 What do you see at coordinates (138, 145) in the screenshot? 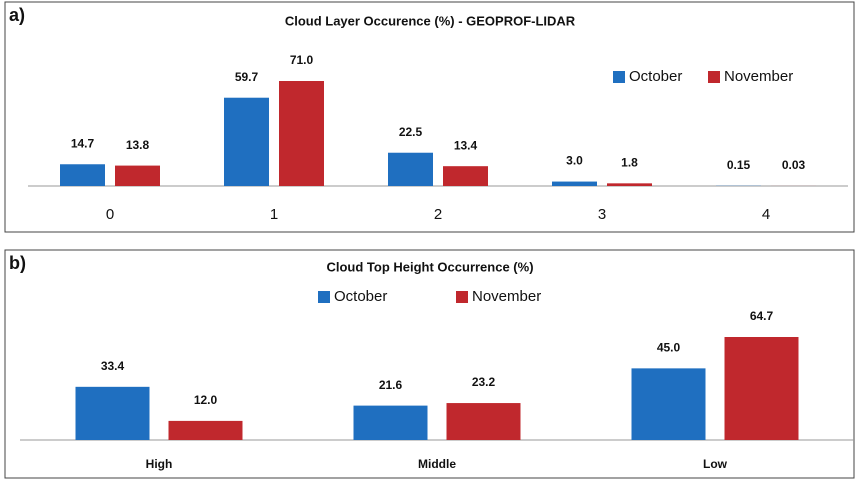
I see `value-label: 13.8` at bounding box center [138, 145].